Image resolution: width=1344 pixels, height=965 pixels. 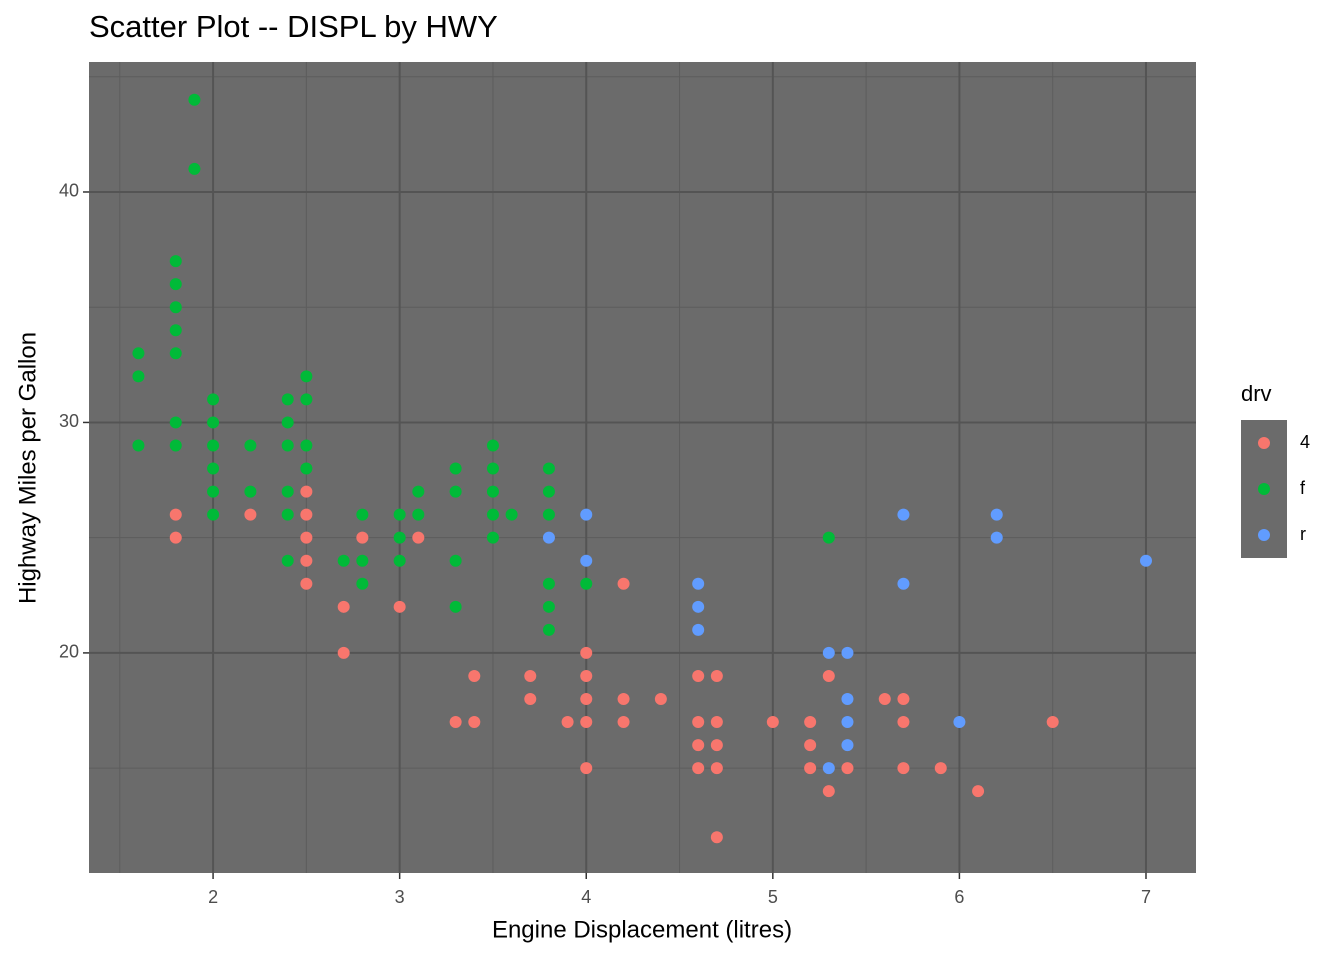 I want to click on legend-label: r, so click(x=1303, y=534).